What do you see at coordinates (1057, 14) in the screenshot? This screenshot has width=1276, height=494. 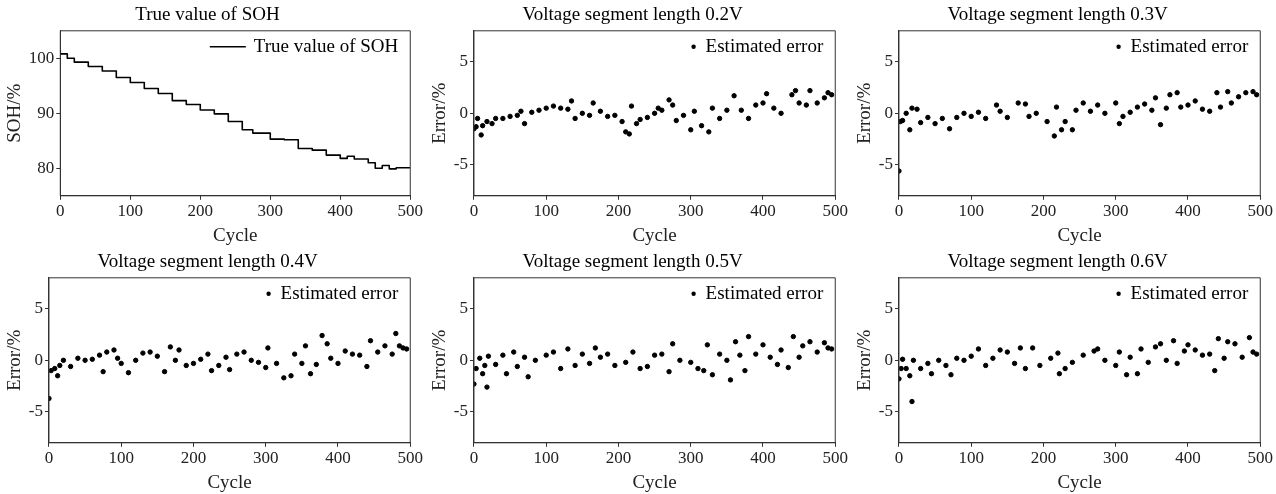 I see `chart-title: Voltage segment length 0.3V` at bounding box center [1057, 14].